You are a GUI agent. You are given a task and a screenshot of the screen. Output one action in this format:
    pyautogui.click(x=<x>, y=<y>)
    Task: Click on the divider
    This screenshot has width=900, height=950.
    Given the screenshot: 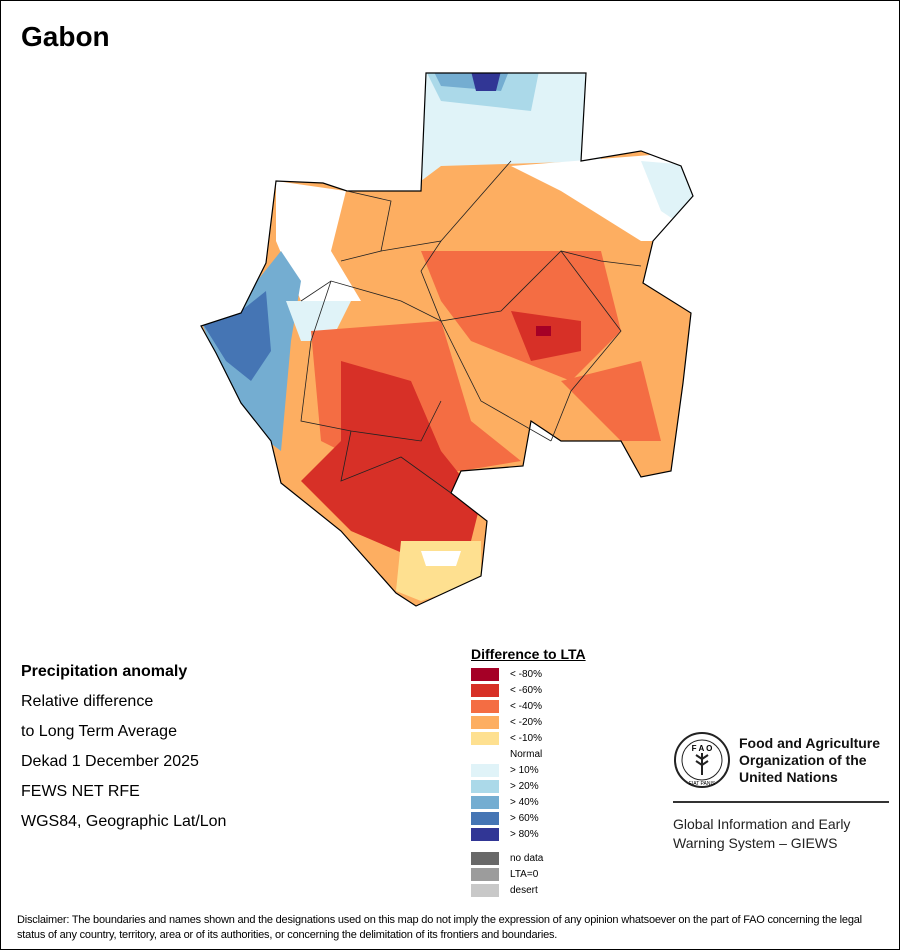 What is the action you would take?
    pyautogui.click(x=781, y=802)
    